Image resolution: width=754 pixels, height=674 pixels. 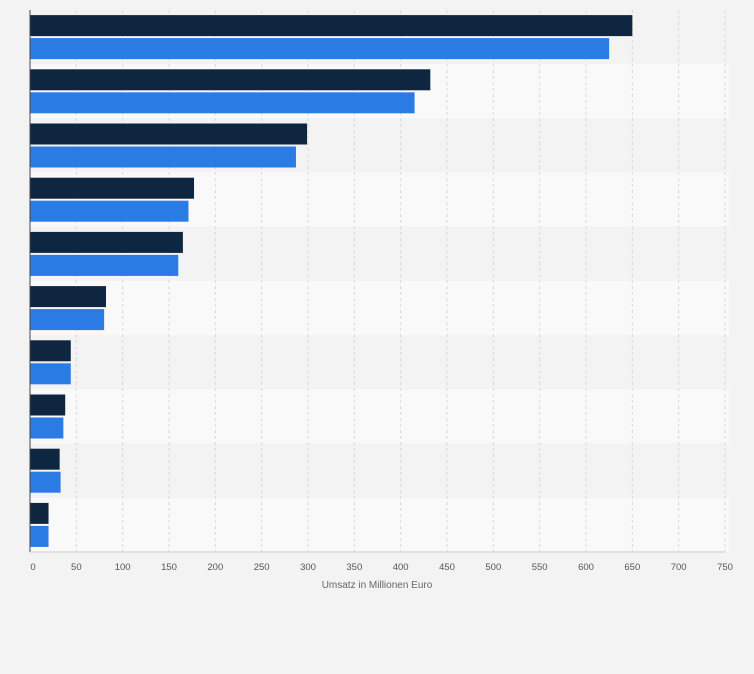 I want to click on x-tick-label: 500, so click(x=493, y=567).